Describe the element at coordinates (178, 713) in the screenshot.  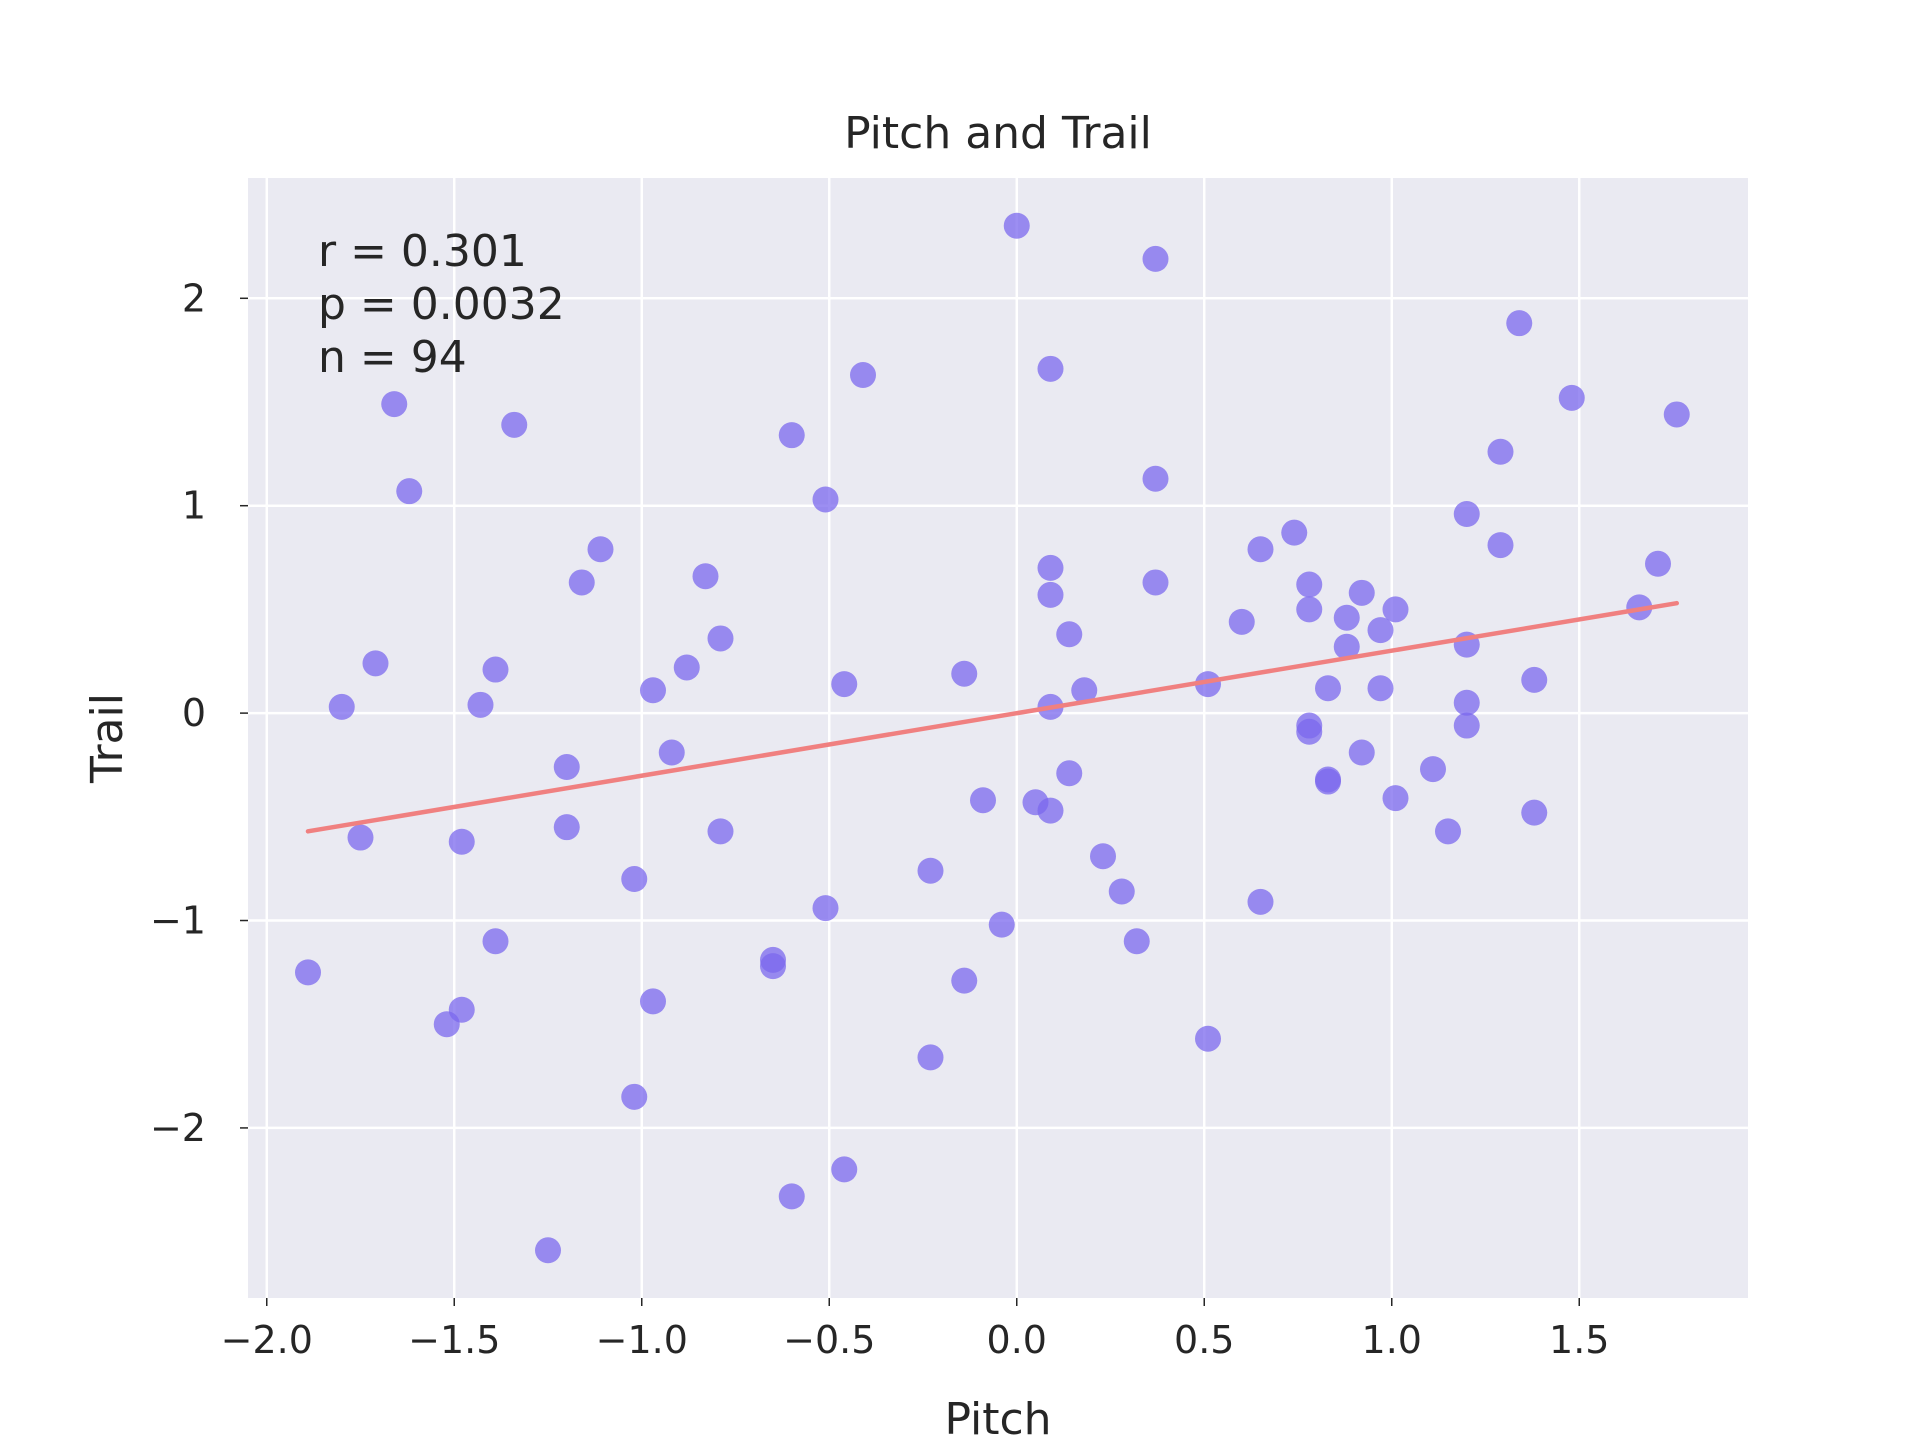
I see `y-tick-labels: 2 1 0 −1 −2` at that location.